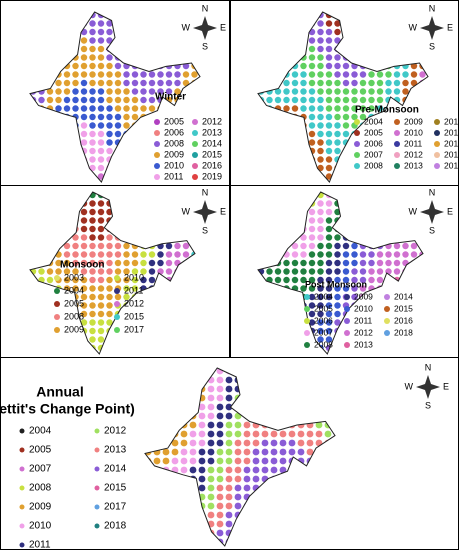 This screenshot has width=459, height=555. What do you see at coordinates (451, 143) in the screenshot?
I see `legend-label: 2017` at bounding box center [451, 143].